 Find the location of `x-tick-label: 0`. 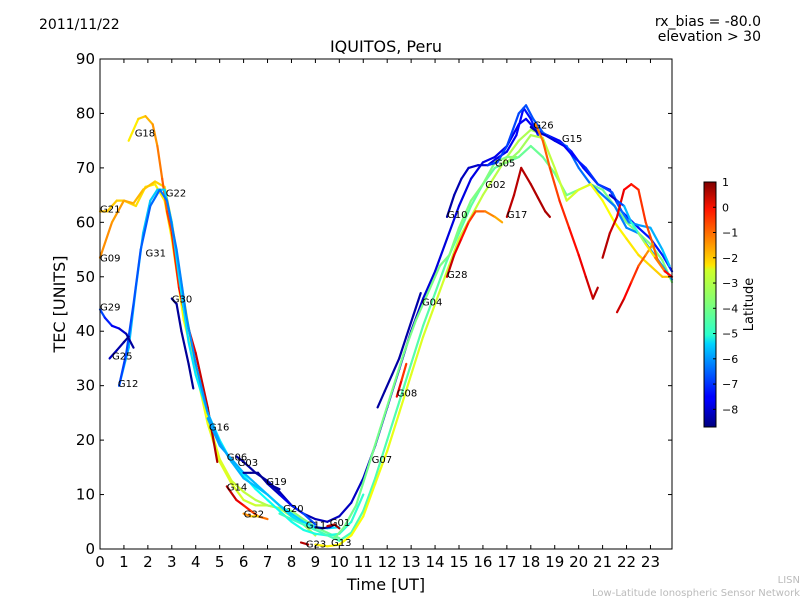

x-tick-label: 0 is located at coordinates (100, 562).